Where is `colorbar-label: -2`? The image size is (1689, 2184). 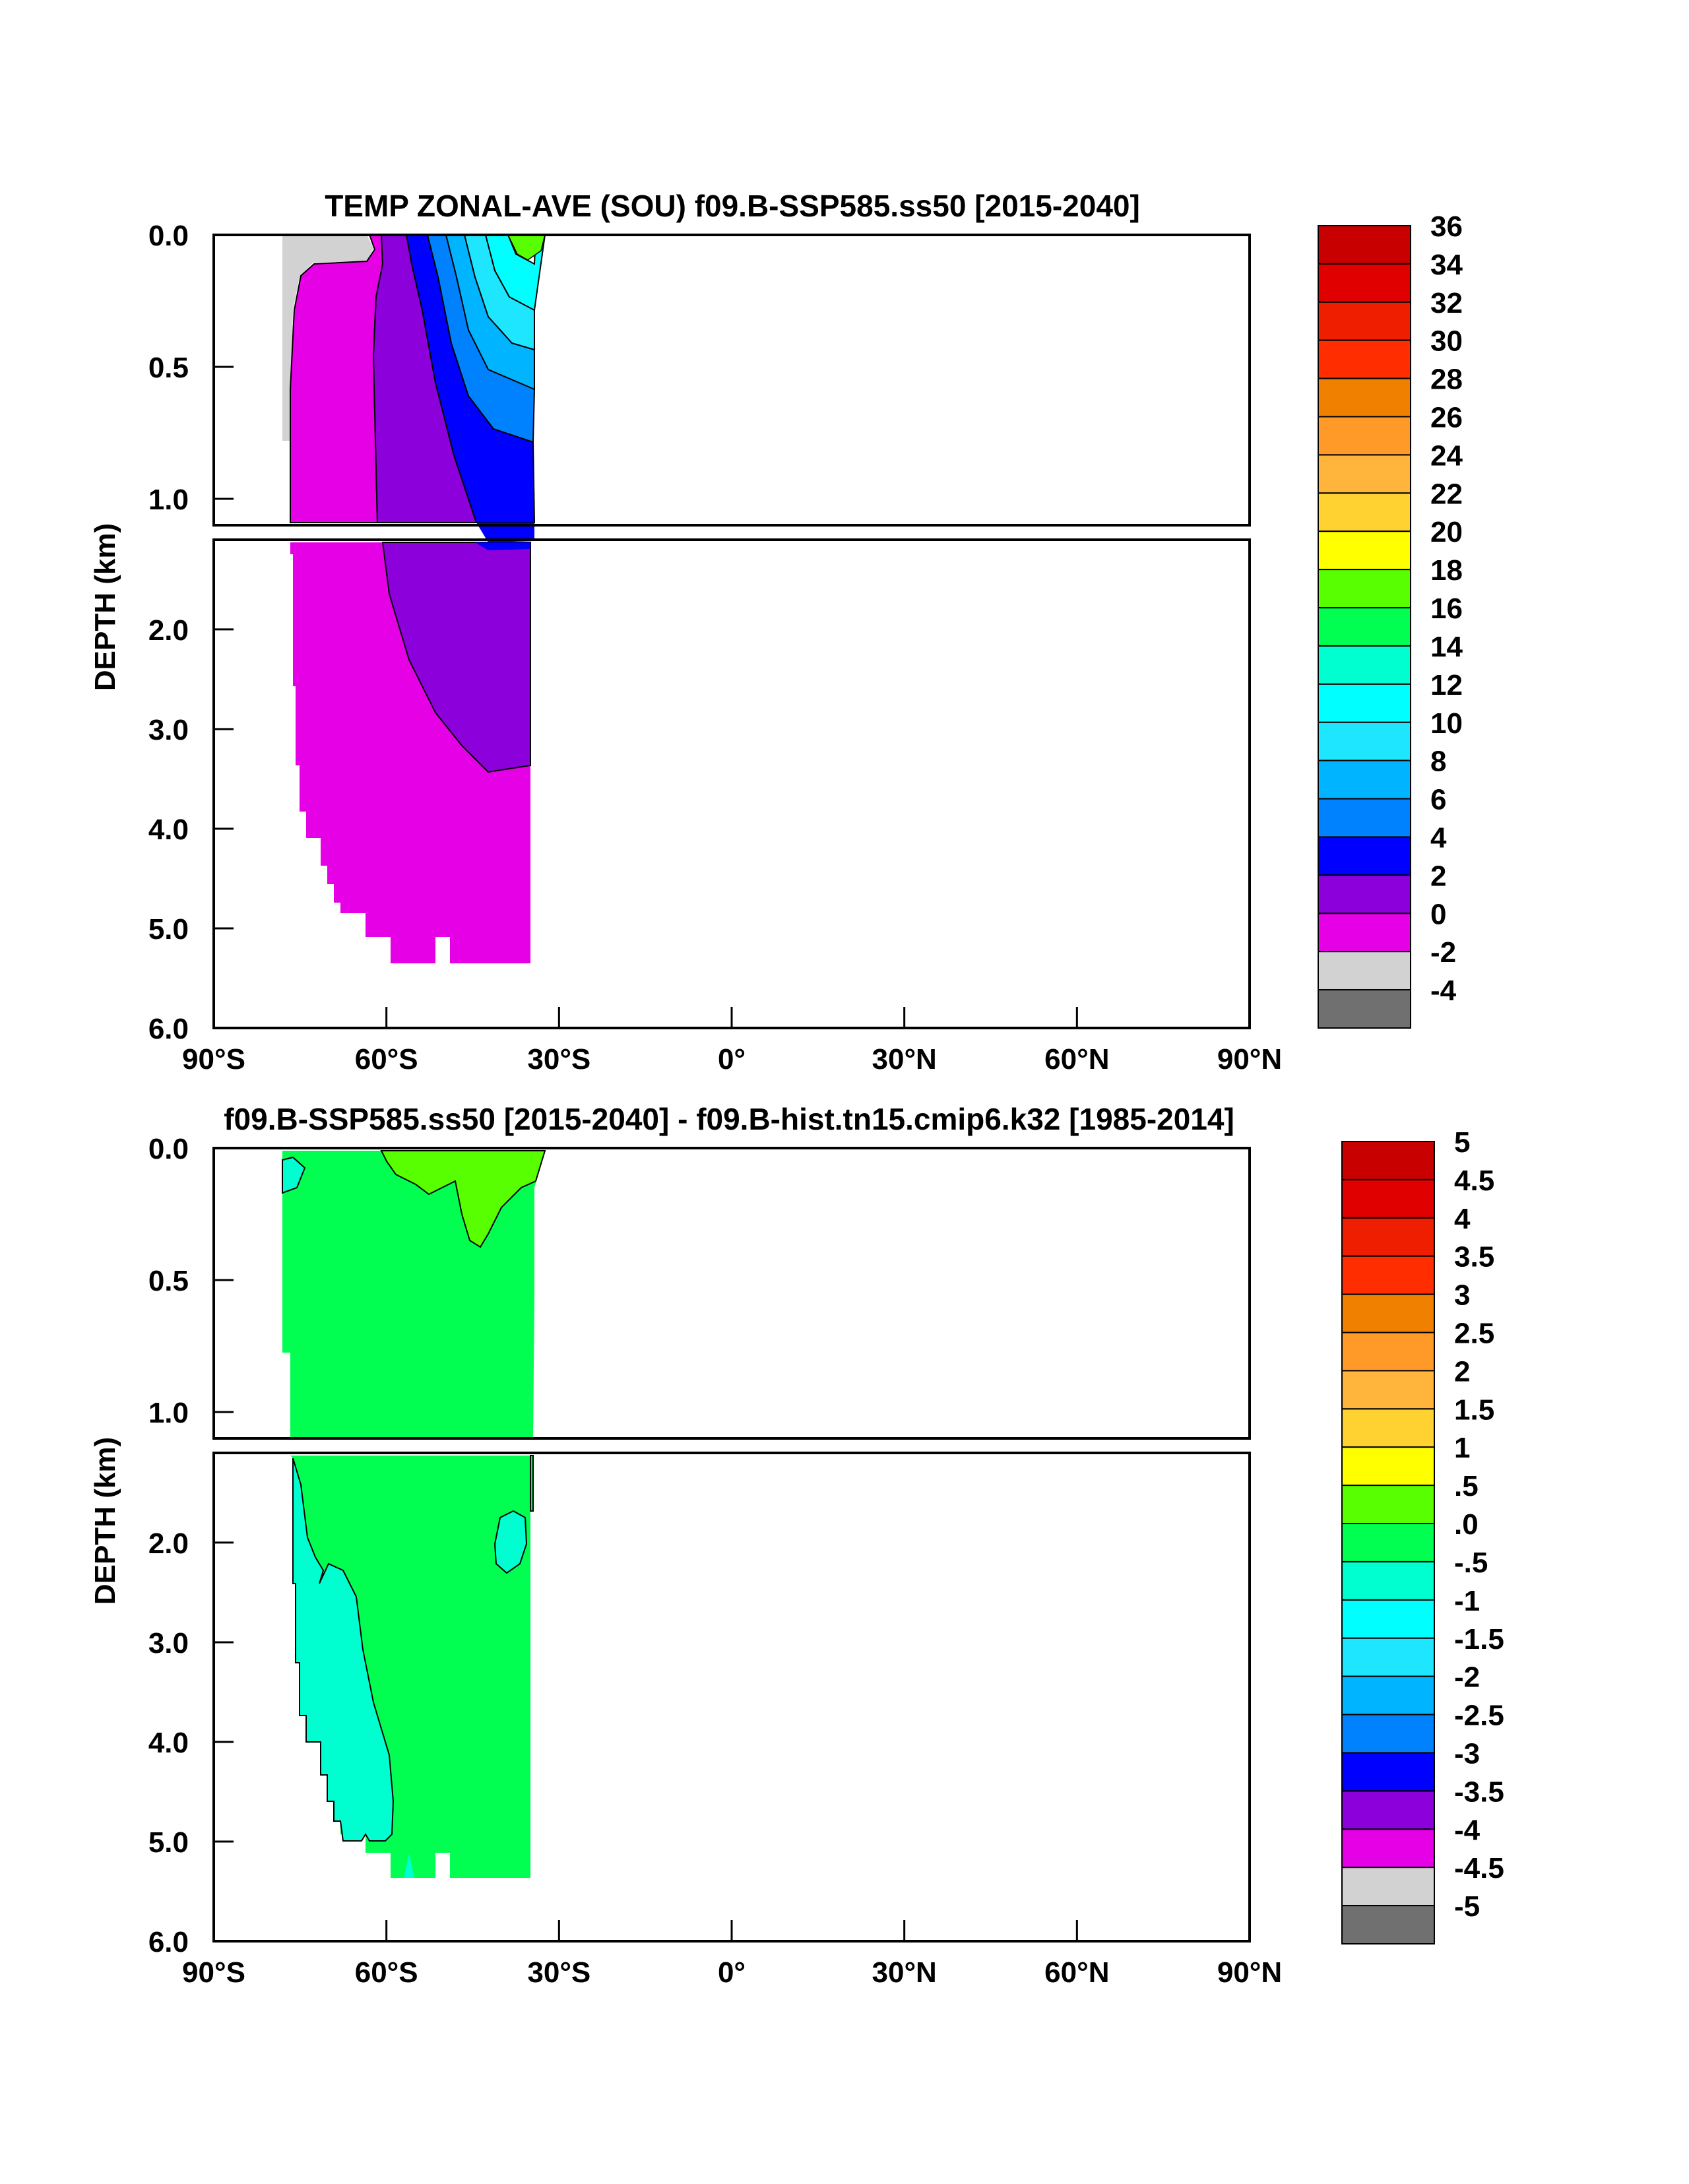 colorbar-label: -2 is located at coordinates (1443, 952).